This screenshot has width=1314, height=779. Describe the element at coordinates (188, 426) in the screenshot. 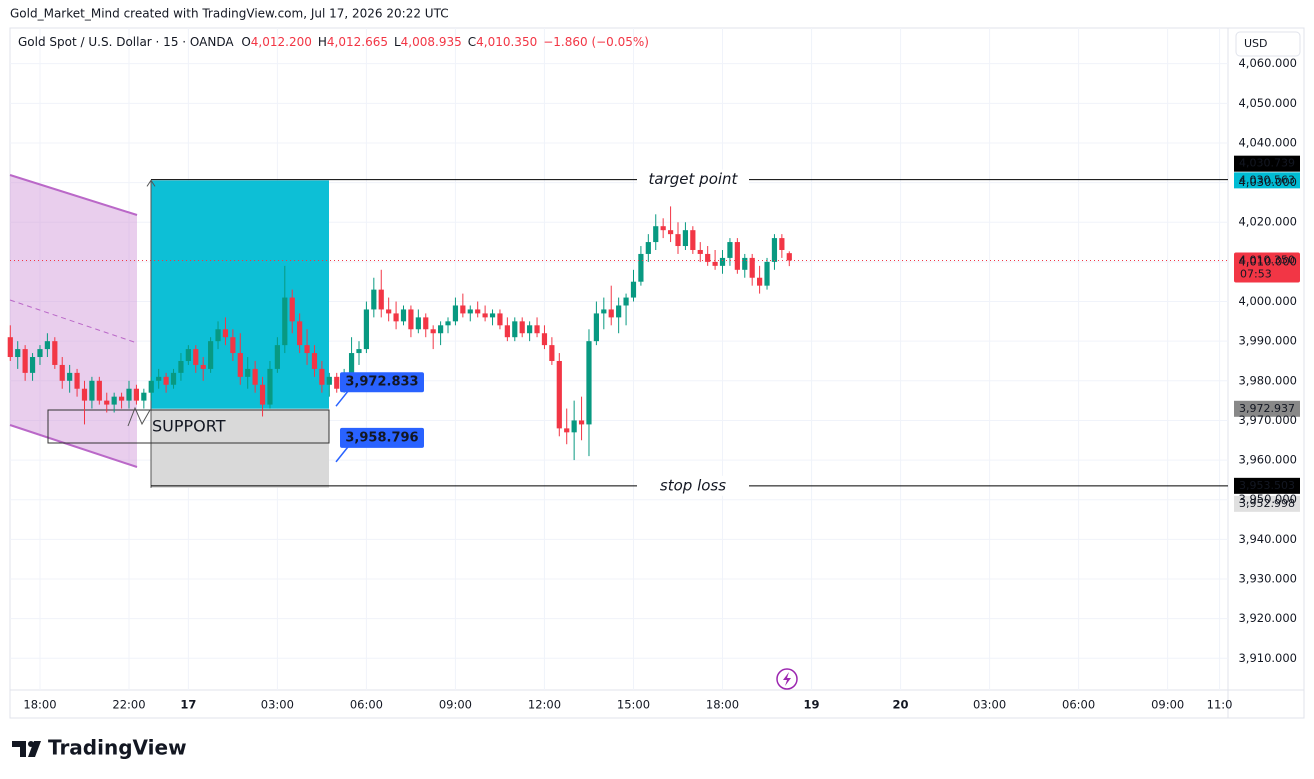

I see `support-box` at that location.